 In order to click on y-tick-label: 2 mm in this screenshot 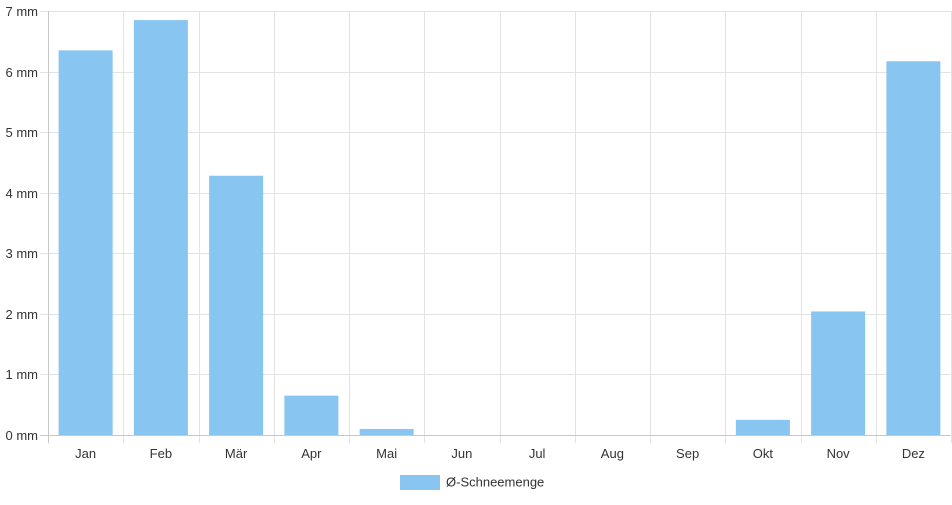, I will do `click(22, 314)`.